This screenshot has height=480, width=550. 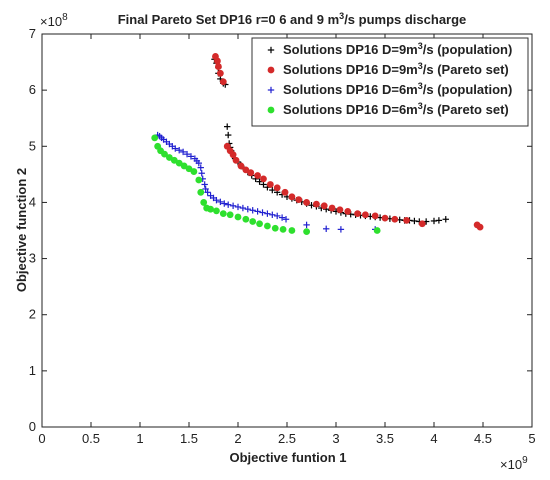 What do you see at coordinates (41, 438) in the screenshot?
I see `x-tick-label: 0` at bounding box center [41, 438].